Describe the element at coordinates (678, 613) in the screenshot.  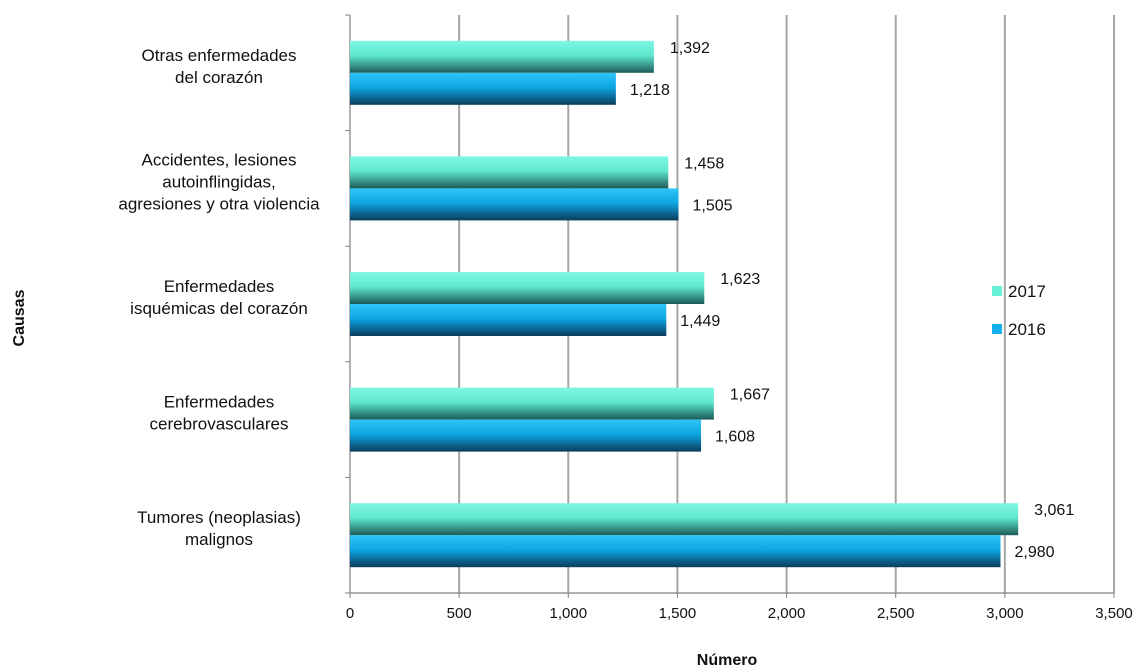
I see `x-tick-label: 1,500` at that location.